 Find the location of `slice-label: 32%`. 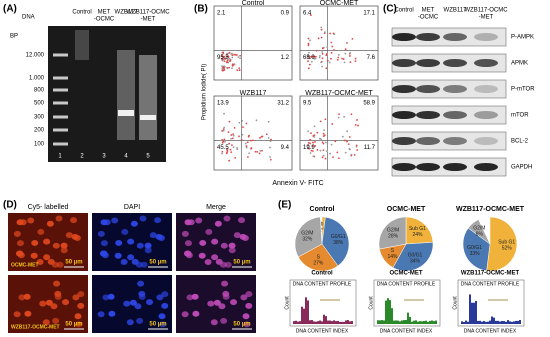

slice-label: 32% is located at coordinates (307, 239).